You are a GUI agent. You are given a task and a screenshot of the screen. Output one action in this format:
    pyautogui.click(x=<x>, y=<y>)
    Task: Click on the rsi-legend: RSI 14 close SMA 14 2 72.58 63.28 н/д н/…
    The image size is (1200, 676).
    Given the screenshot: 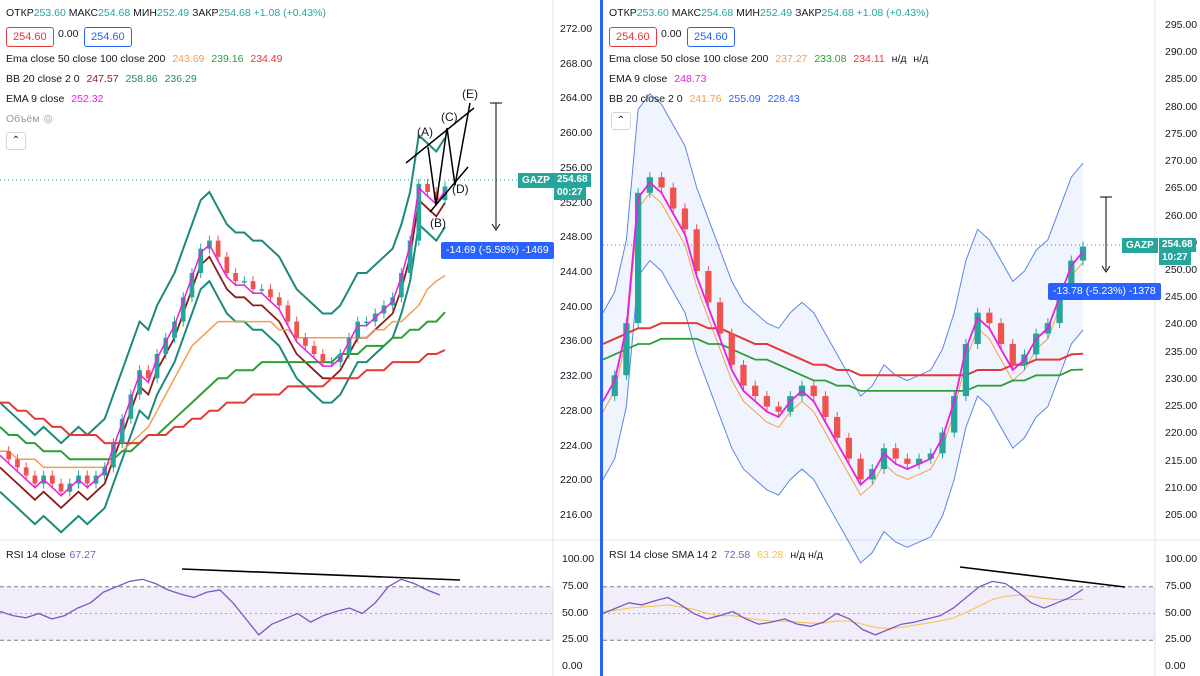 What is the action you would take?
    pyautogui.click(x=716, y=555)
    